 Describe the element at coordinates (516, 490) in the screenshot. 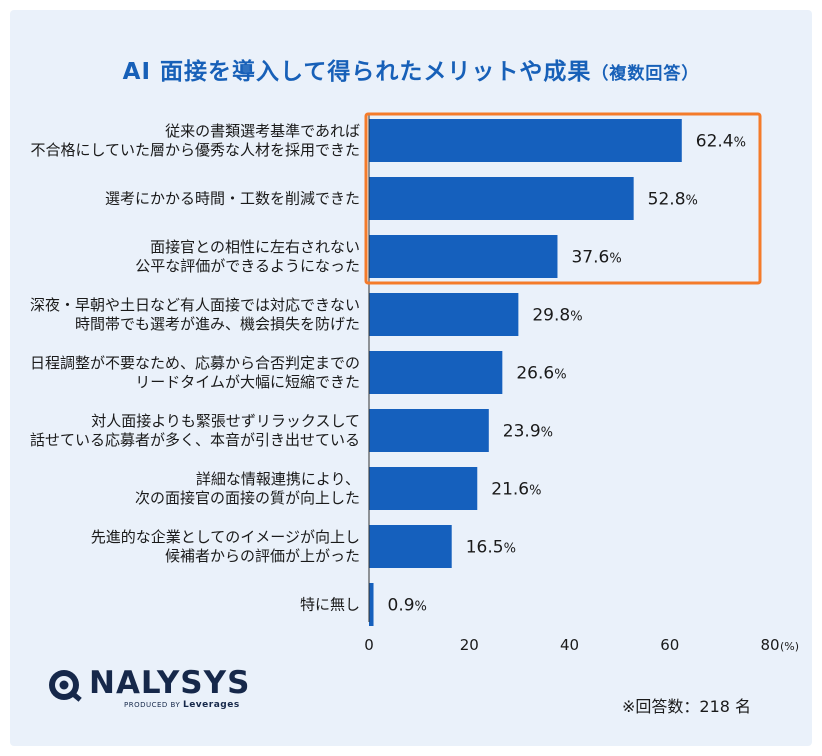

I see `bar-value-label: 21.6%` at that location.